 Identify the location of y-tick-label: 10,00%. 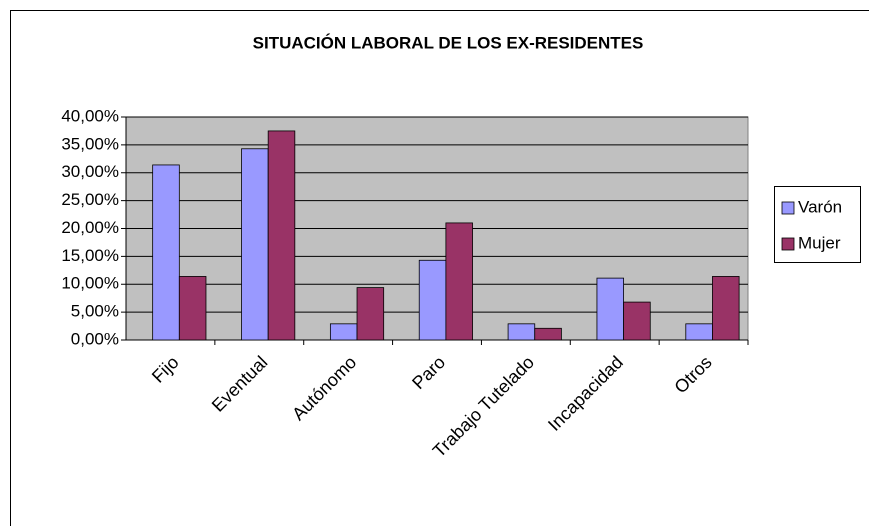
(90, 283).